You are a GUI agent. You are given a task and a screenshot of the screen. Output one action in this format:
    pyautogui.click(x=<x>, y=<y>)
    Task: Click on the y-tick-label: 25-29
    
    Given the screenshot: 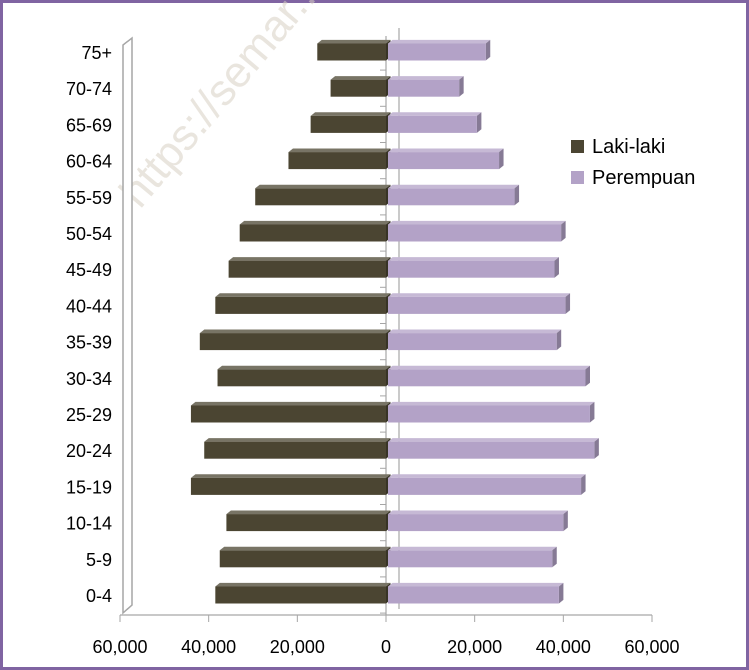 What is the action you would take?
    pyautogui.click(x=89, y=415)
    